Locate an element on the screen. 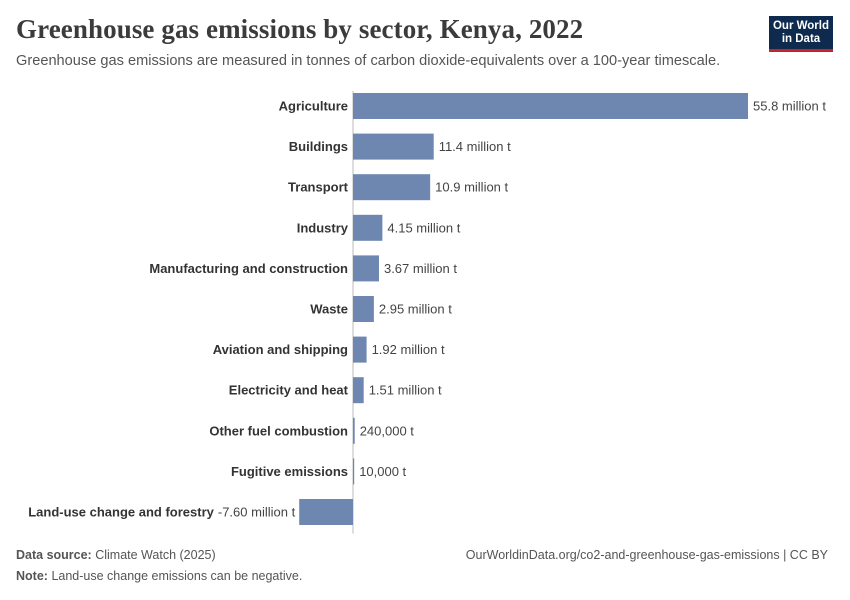 The width and height of the screenshot is (850, 600). category-label: Waste is located at coordinates (329, 309).